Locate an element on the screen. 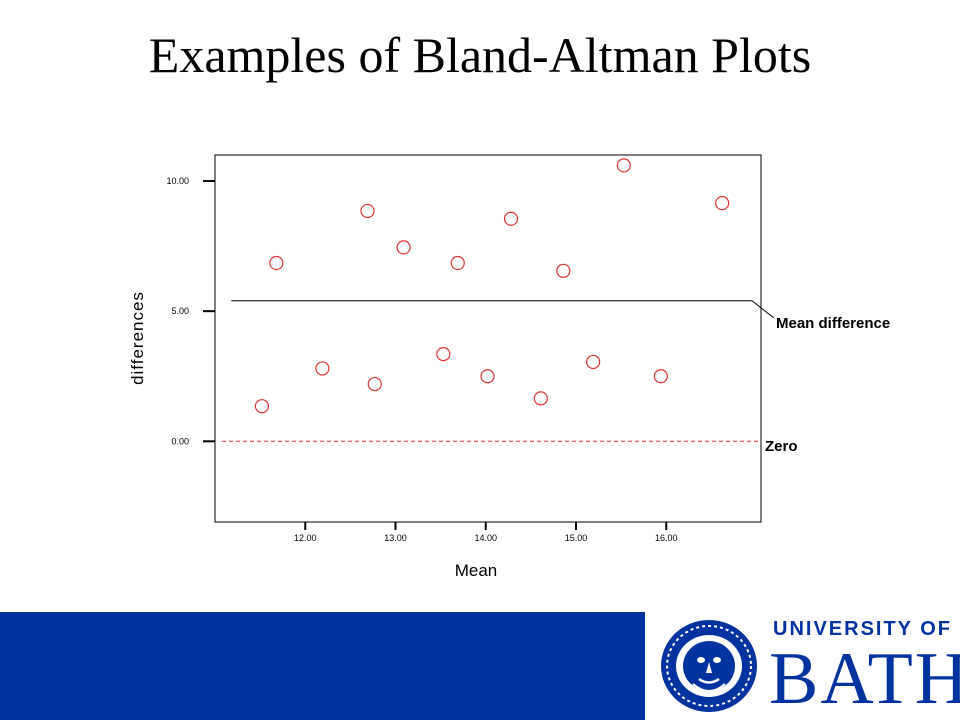 This screenshot has width=960, height=720. mean-difference-label: Mean difference is located at coordinates (833, 323).